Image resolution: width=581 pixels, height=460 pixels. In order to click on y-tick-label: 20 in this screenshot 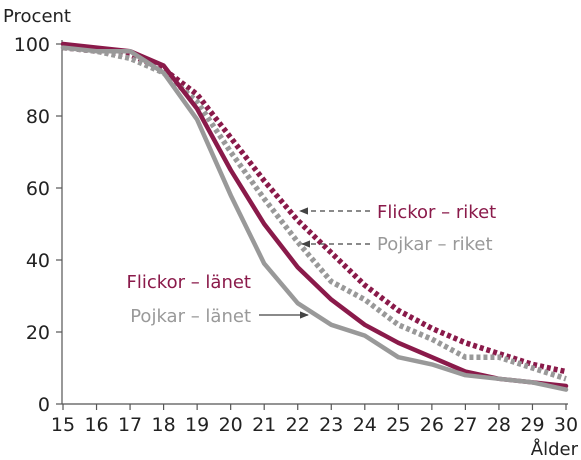, I will do `click(38, 333)`.